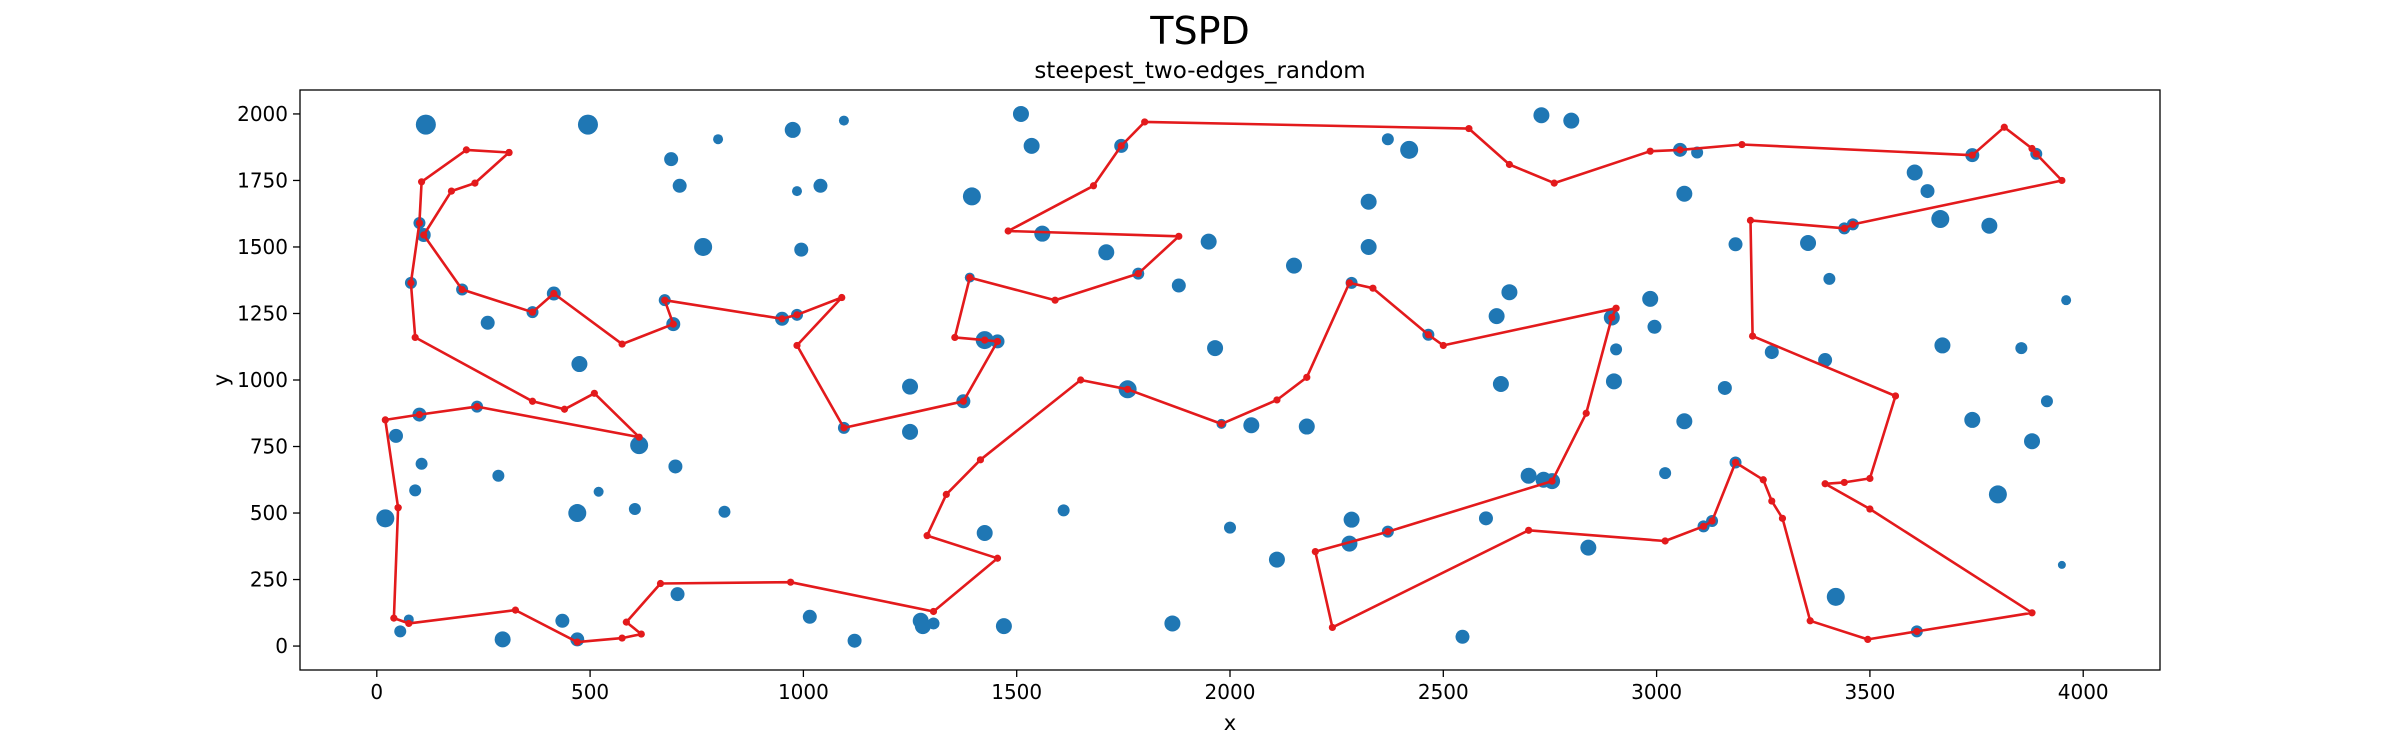 This screenshot has width=2400, height=750. Describe the element at coordinates (221, 380) in the screenshot. I see `y-axis-label: y` at that location.